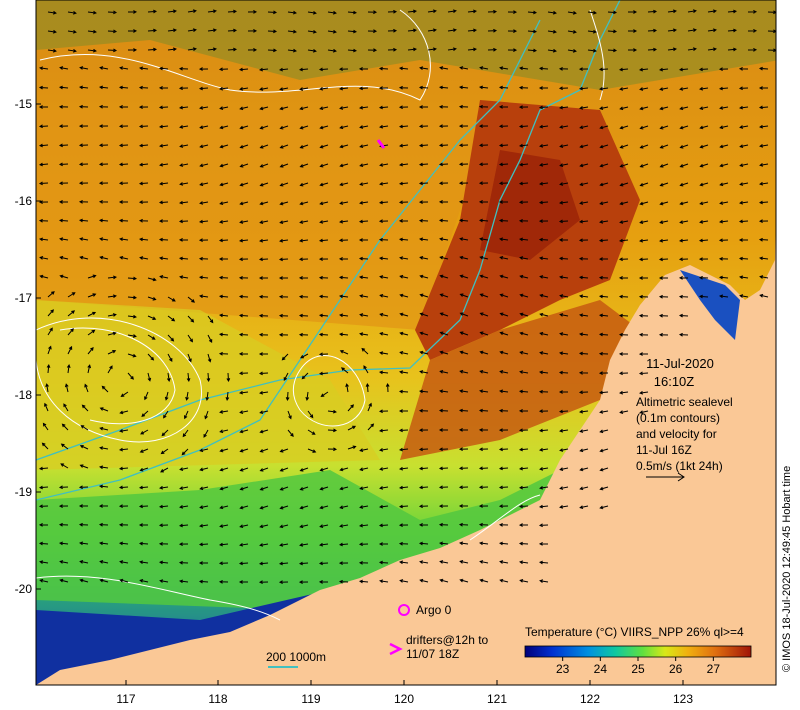 The image size is (800, 710). What do you see at coordinates (406, 45) in the screenshot?
I see `cloud-masked-strip` at bounding box center [406, 45].